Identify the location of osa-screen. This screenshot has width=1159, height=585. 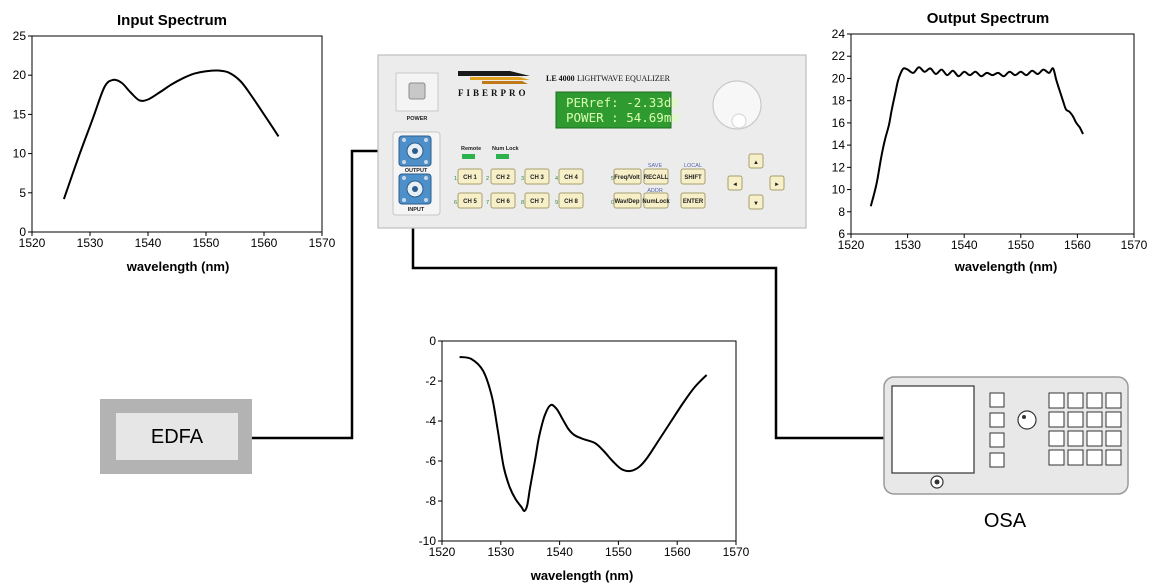
(933, 429).